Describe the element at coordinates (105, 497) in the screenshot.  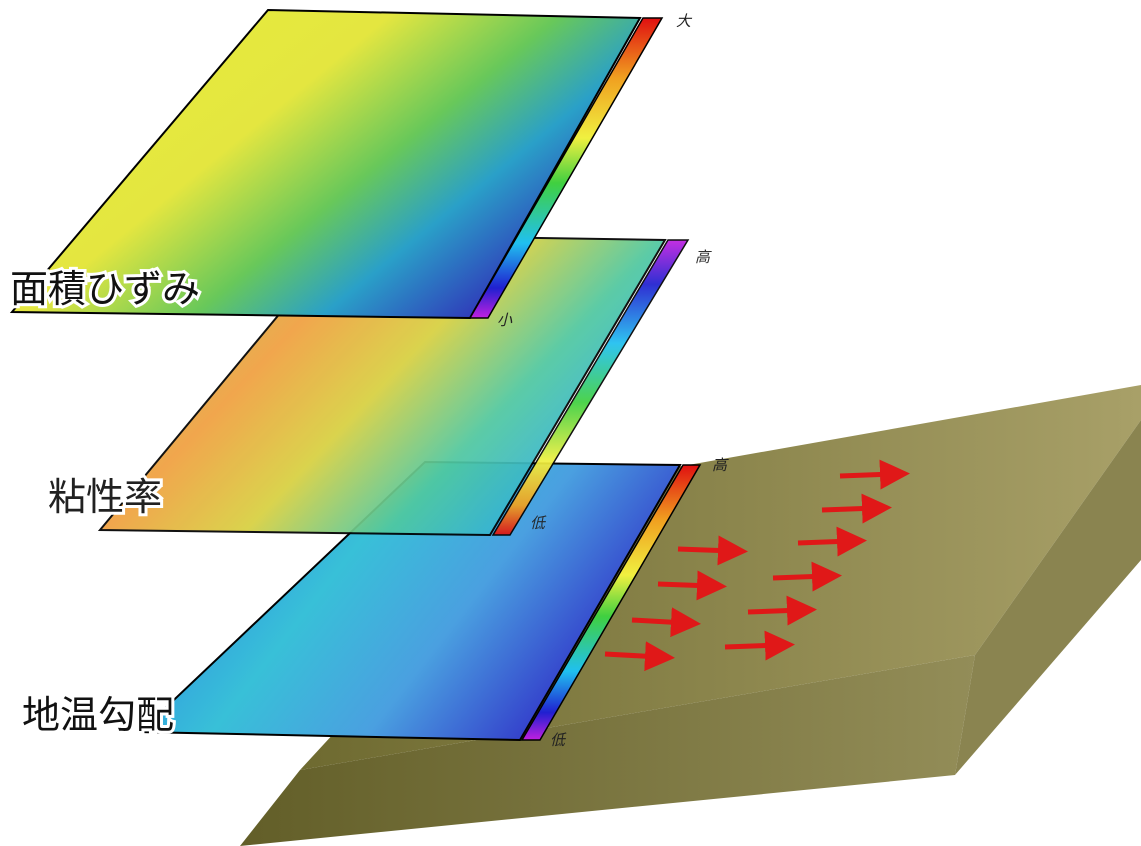
I see `layer-label: 粘性率` at that location.